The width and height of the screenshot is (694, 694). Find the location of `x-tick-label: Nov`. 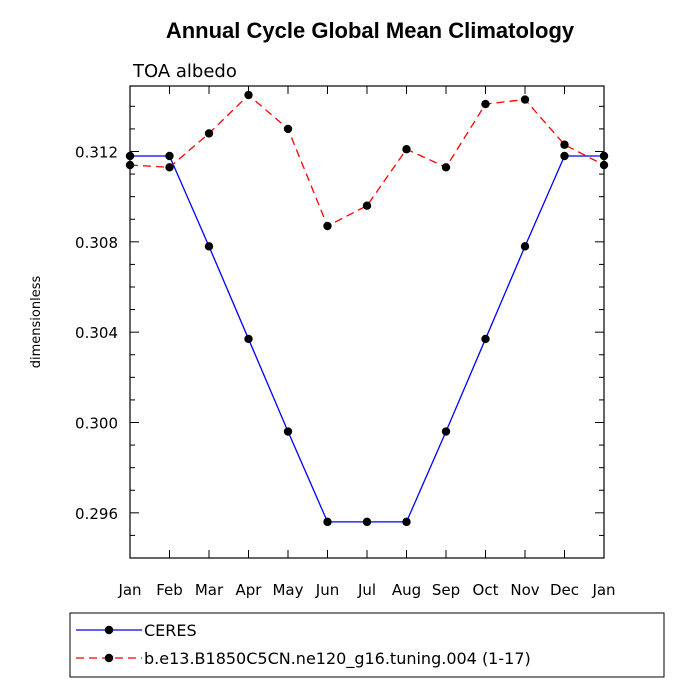

x-tick-label: Nov is located at coordinates (524, 590).